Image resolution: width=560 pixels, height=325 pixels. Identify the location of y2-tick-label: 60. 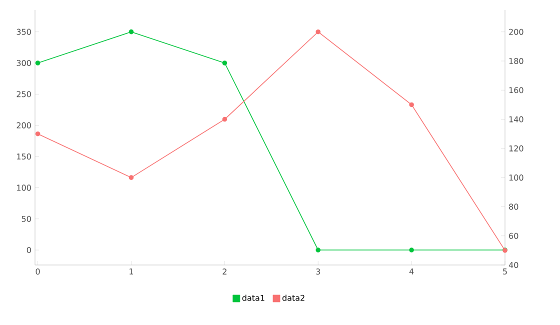
(513, 235).